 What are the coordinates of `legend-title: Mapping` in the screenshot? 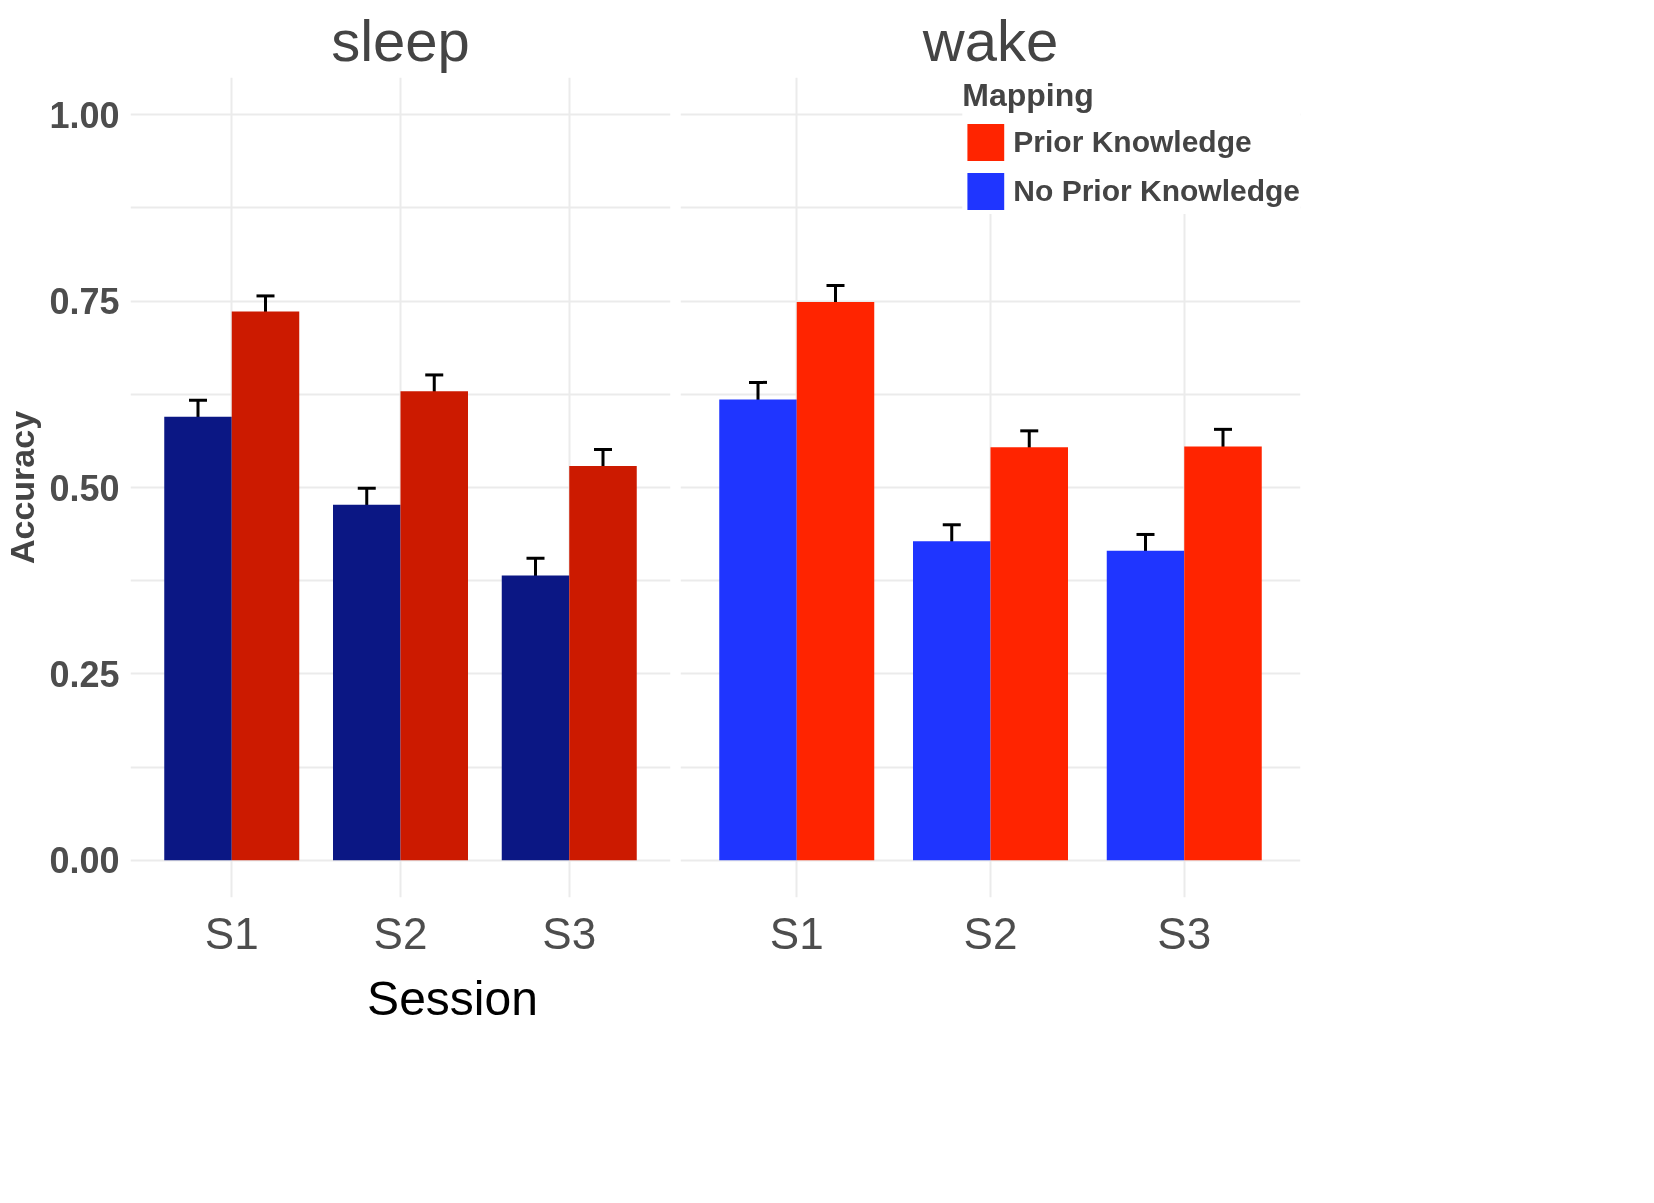 It's located at (1028, 95).